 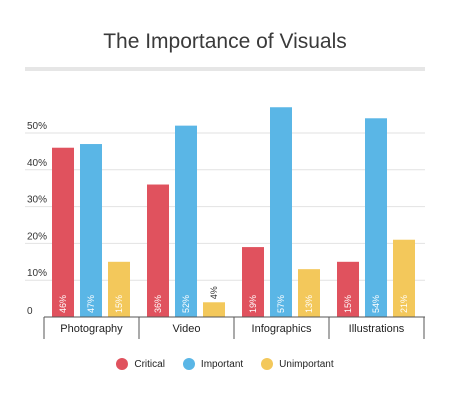 What do you see at coordinates (214, 292) in the screenshot?
I see `bar-value-label: 4%` at bounding box center [214, 292].